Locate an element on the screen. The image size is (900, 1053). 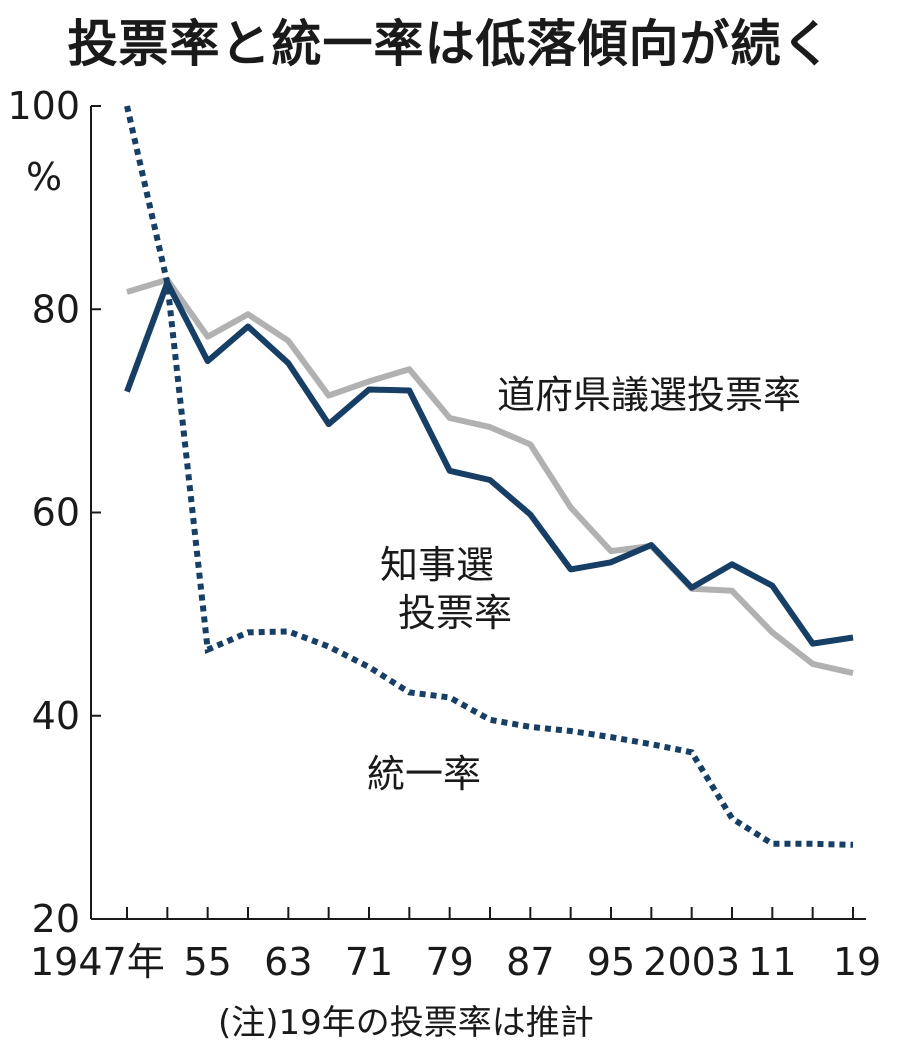
y-tick-label: 40 is located at coordinates (56, 716).